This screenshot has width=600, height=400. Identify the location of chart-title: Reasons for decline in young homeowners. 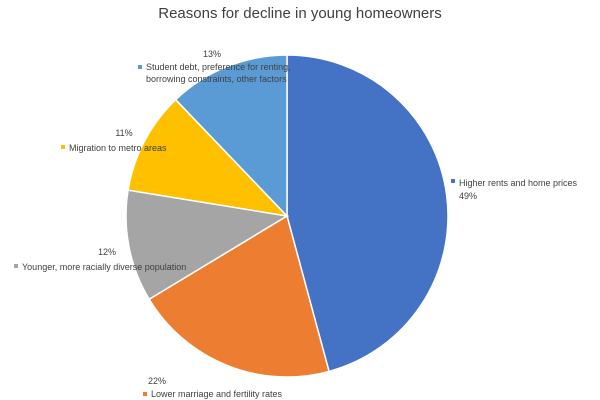
(300, 13).